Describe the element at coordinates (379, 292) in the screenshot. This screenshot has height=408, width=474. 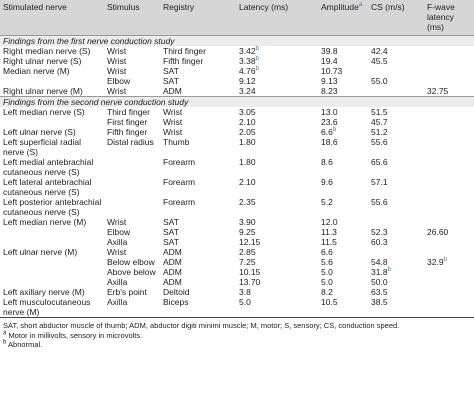
I see `cell: 63.5` at that location.